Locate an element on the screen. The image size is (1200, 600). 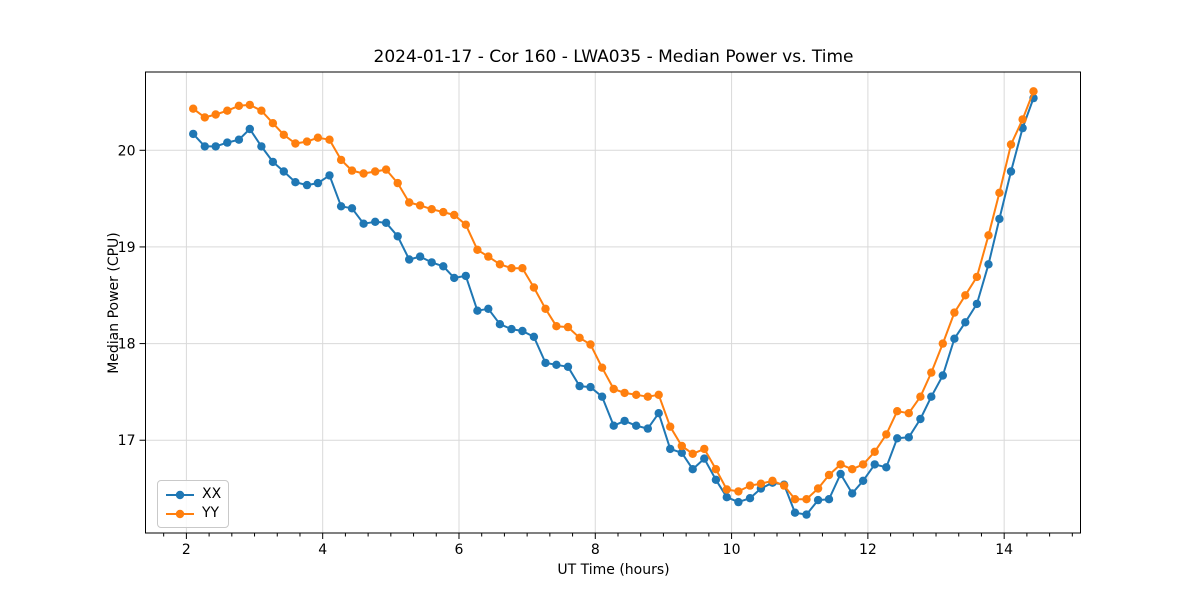
legend-item-xx: XX is located at coordinates (196, 494).